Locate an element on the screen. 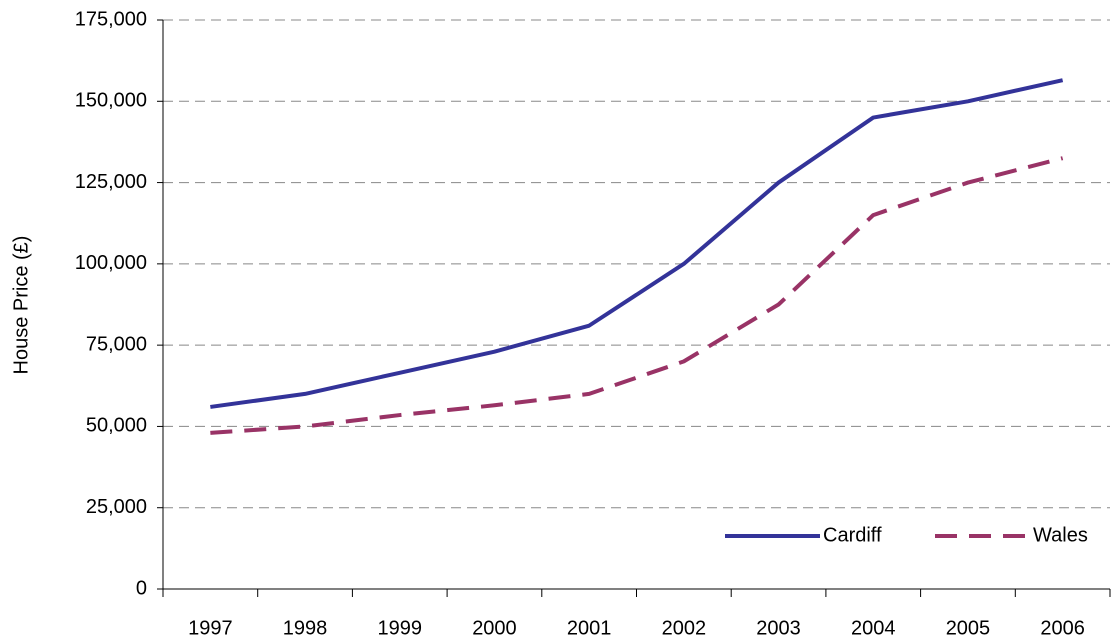  x-tick-label: 1997 is located at coordinates (210, 628).